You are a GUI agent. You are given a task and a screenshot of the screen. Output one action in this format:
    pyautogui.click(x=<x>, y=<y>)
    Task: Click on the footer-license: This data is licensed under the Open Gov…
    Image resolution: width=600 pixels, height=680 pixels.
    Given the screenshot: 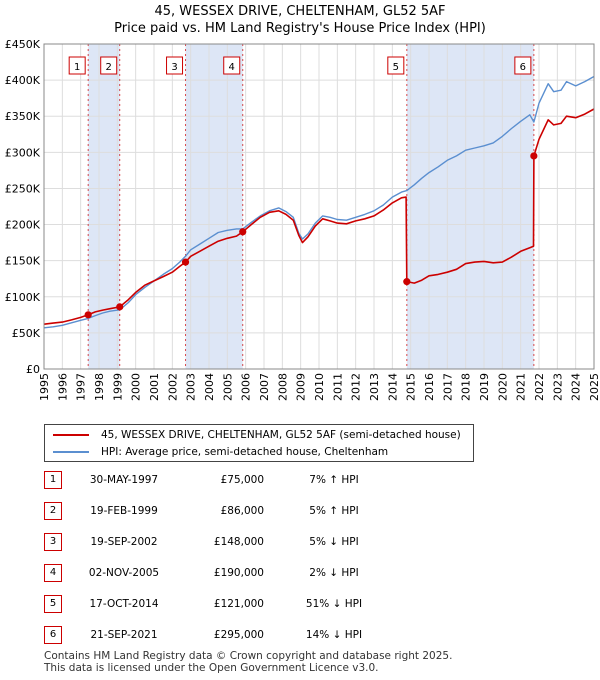 What is the action you would take?
    pyautogui.click(x=211, y=668)
    